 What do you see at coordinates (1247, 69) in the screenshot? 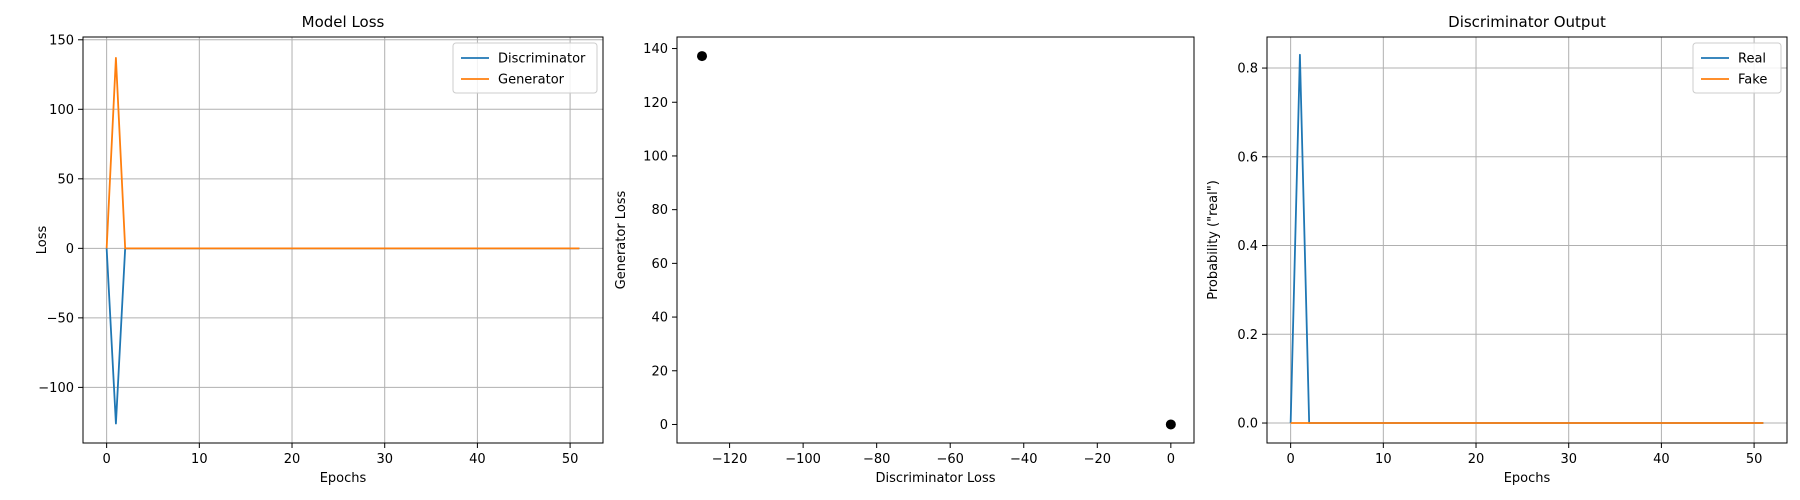
I see `y-tick-label: 0.8` at bounding box center [1247, 69].